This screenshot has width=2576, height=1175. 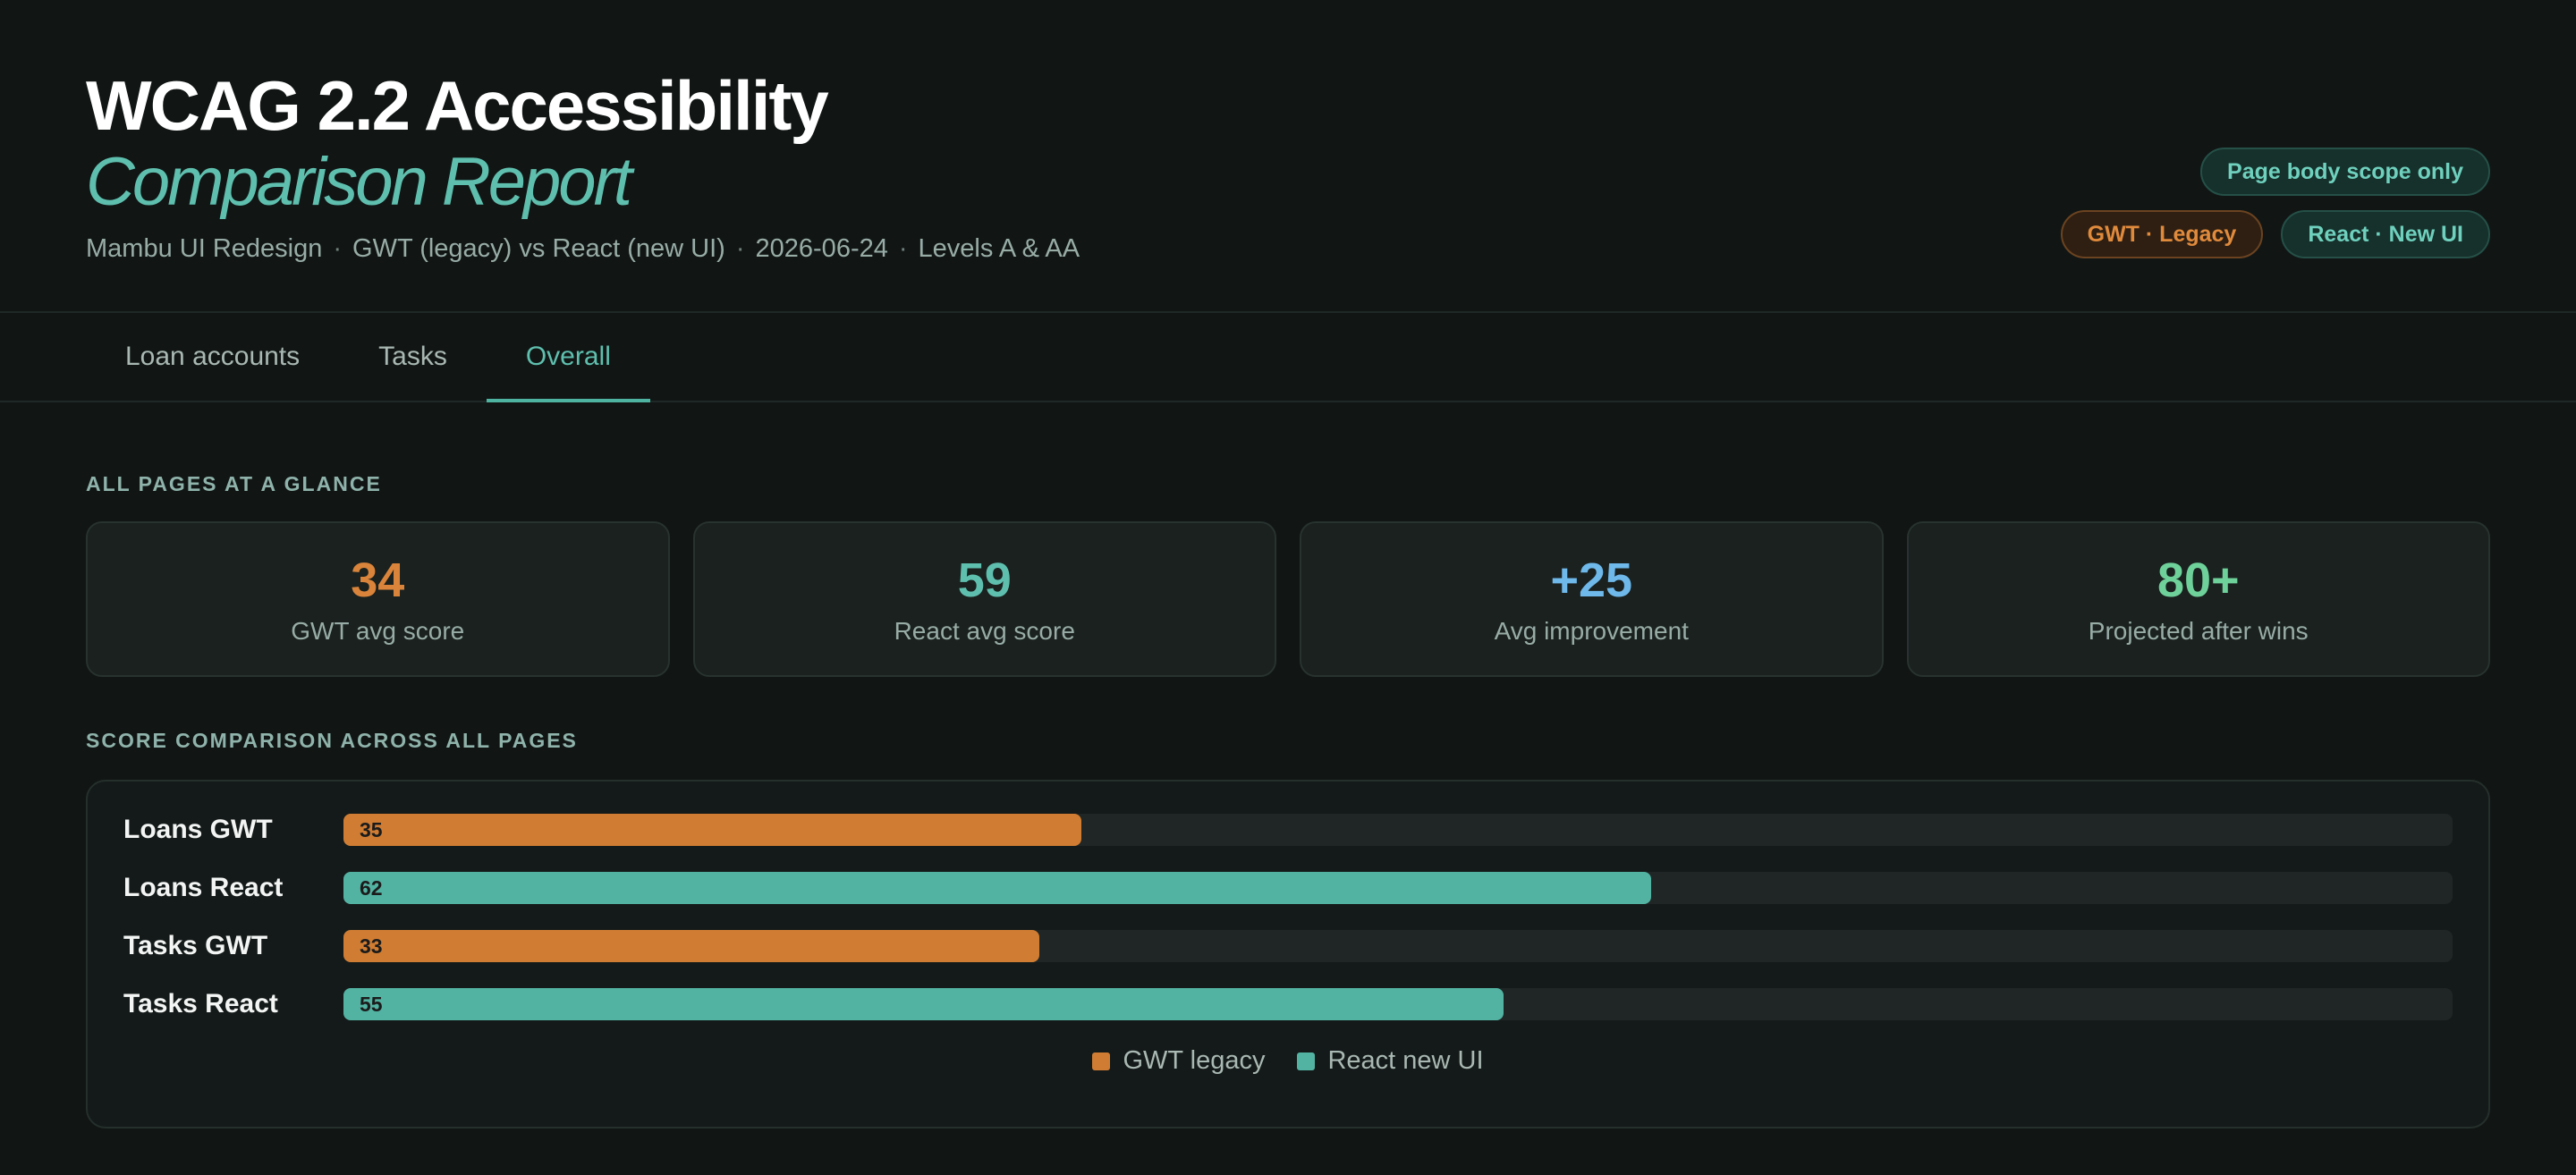 I want to click on tab-loan-accounts: Loan accounts, so click(x=213, y=357).